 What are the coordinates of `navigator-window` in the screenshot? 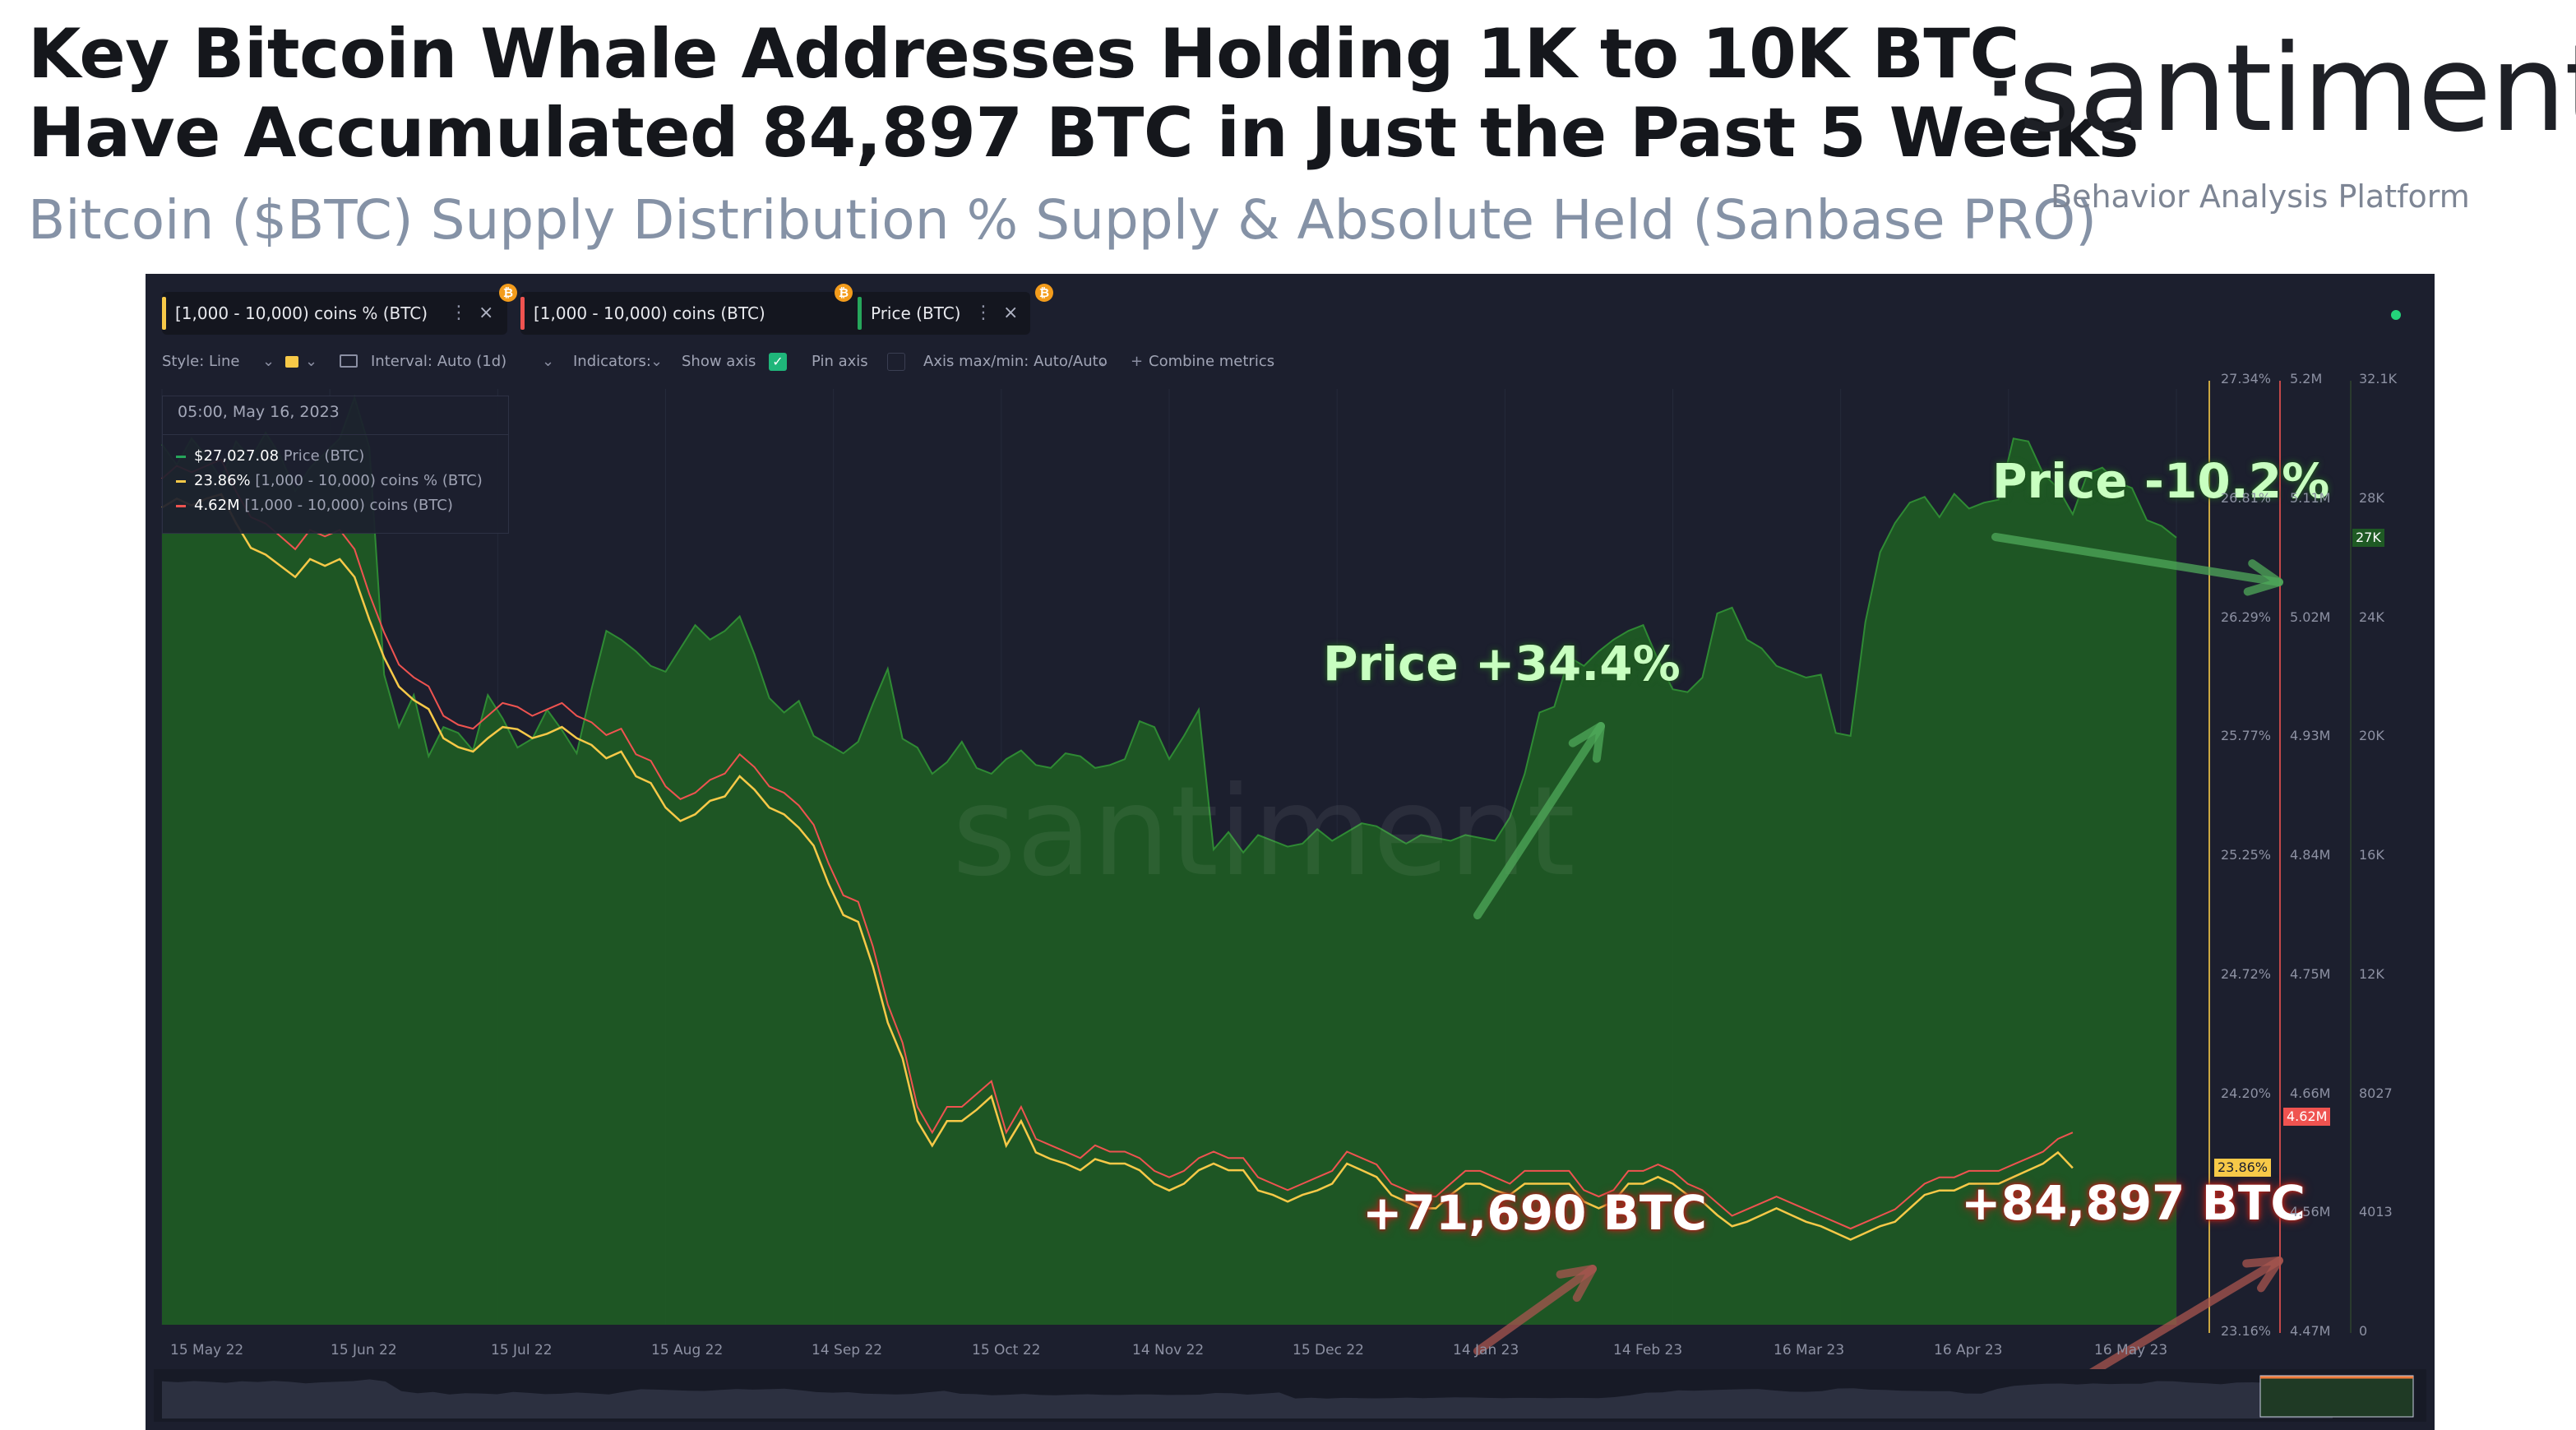 It's located at (2336, 1396).